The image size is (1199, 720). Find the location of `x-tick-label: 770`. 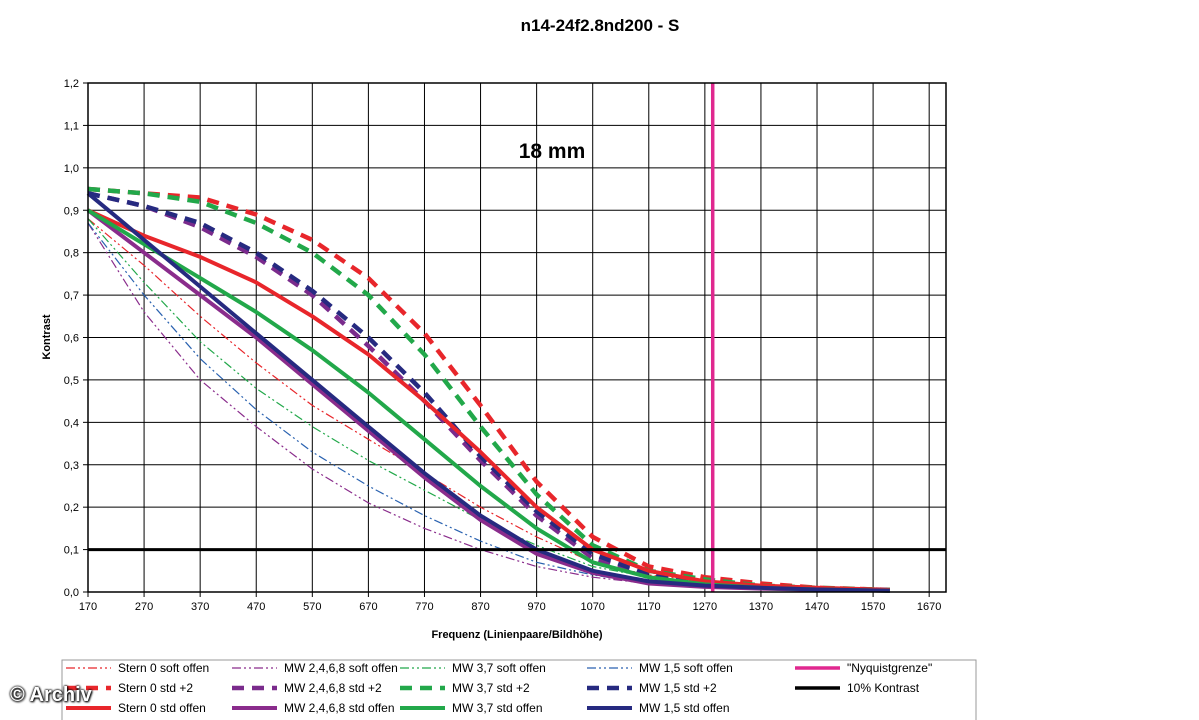

x-tick-label: 770 is located at coordinates (424, 607).